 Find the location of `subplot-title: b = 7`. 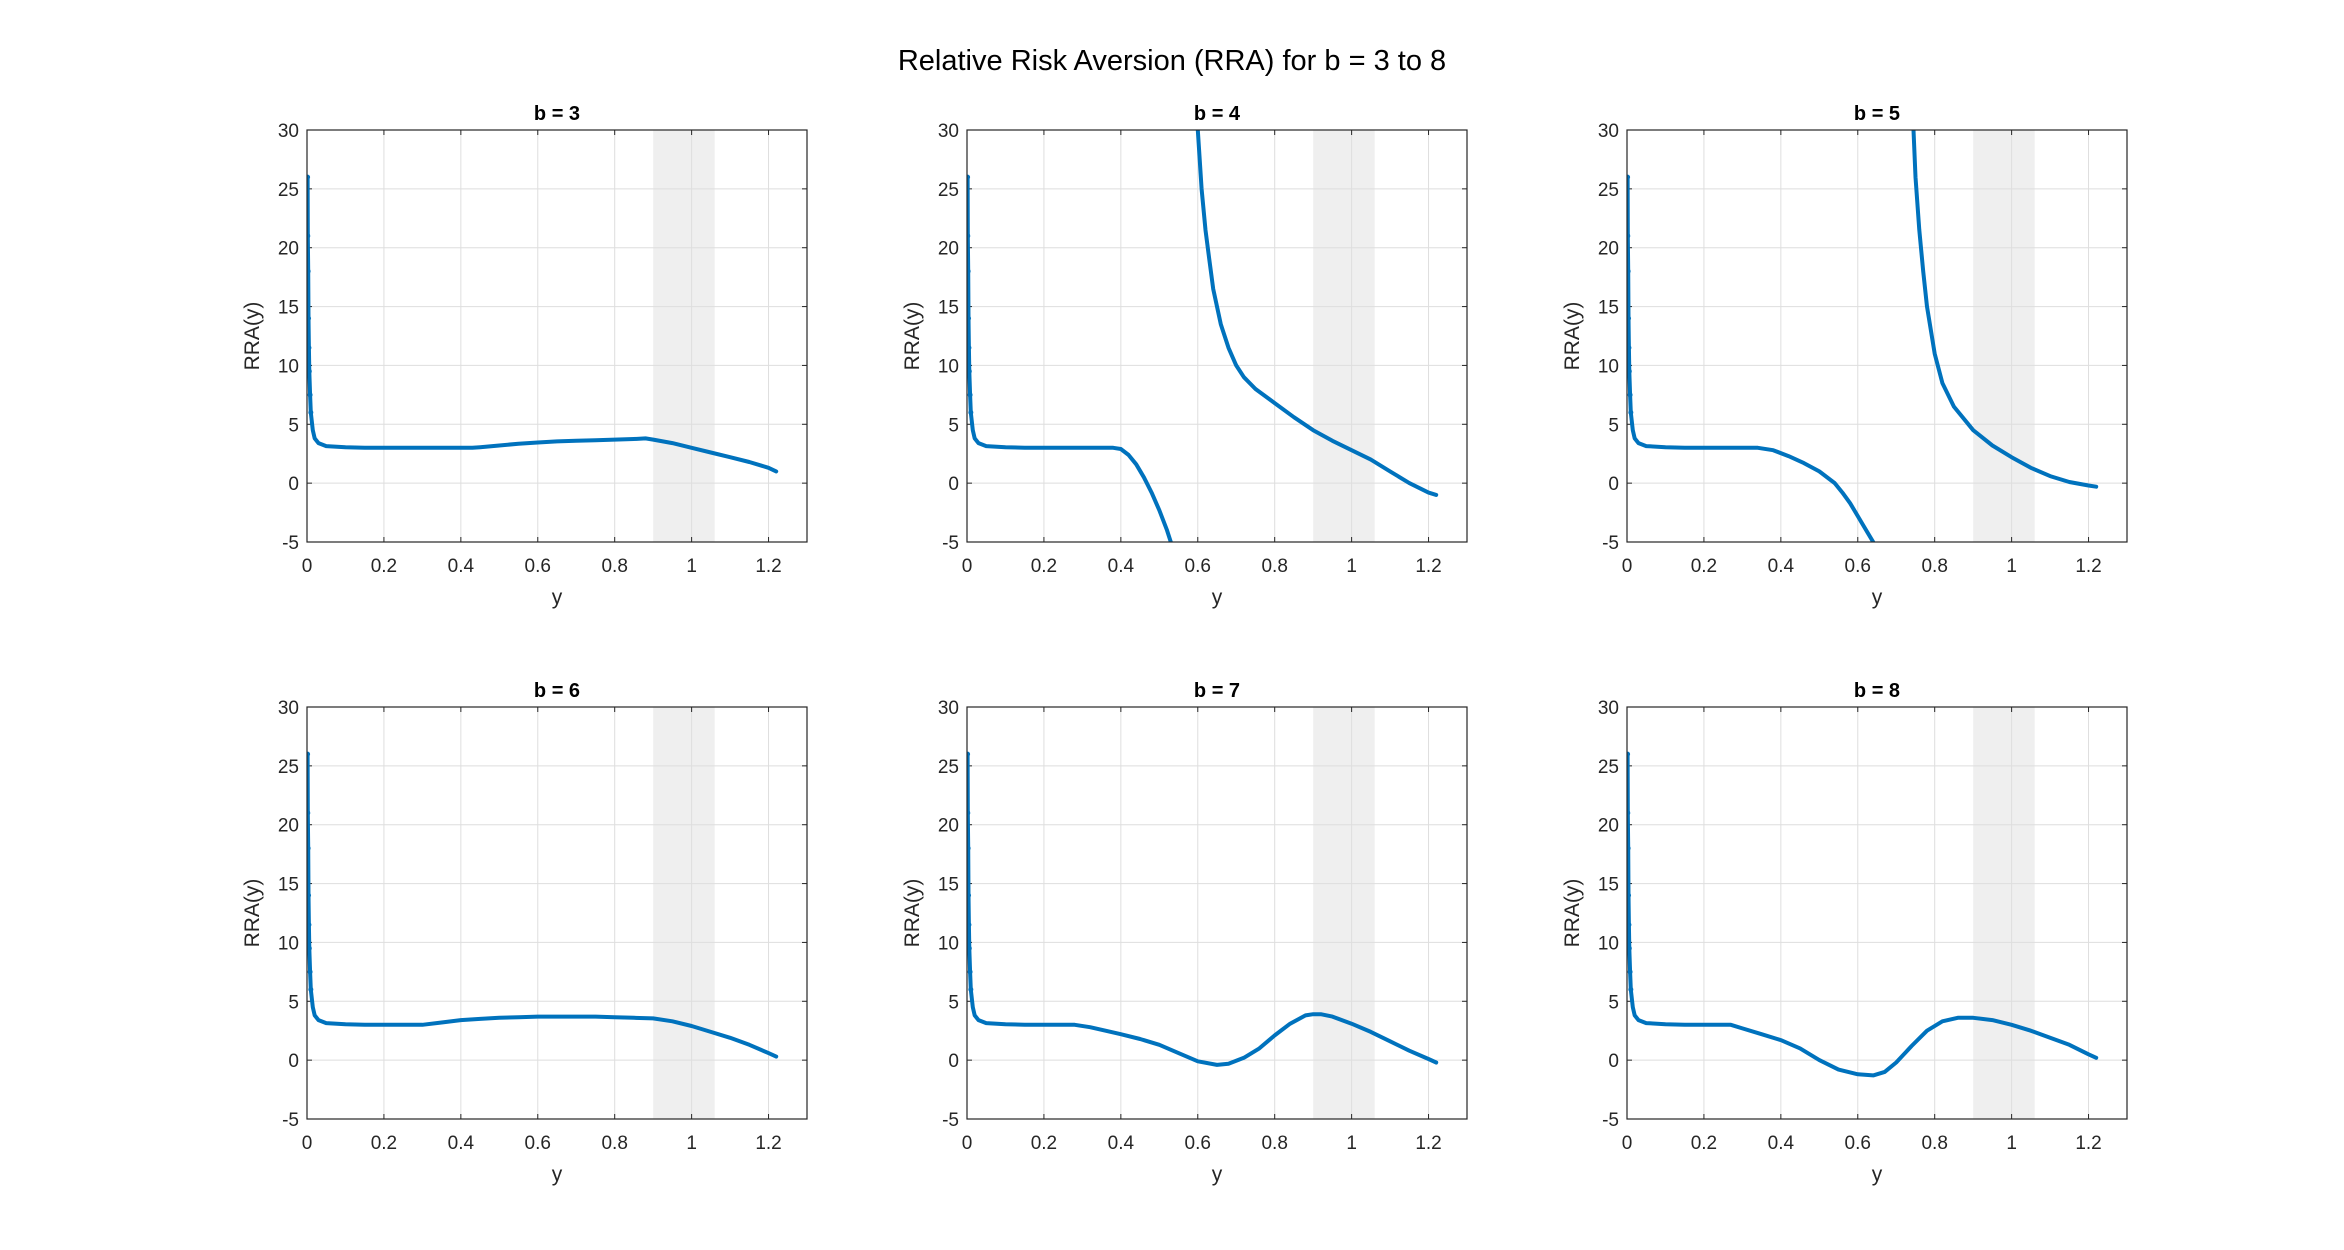

subplot-title: b = 7 is located at coordinates (1217, 691).